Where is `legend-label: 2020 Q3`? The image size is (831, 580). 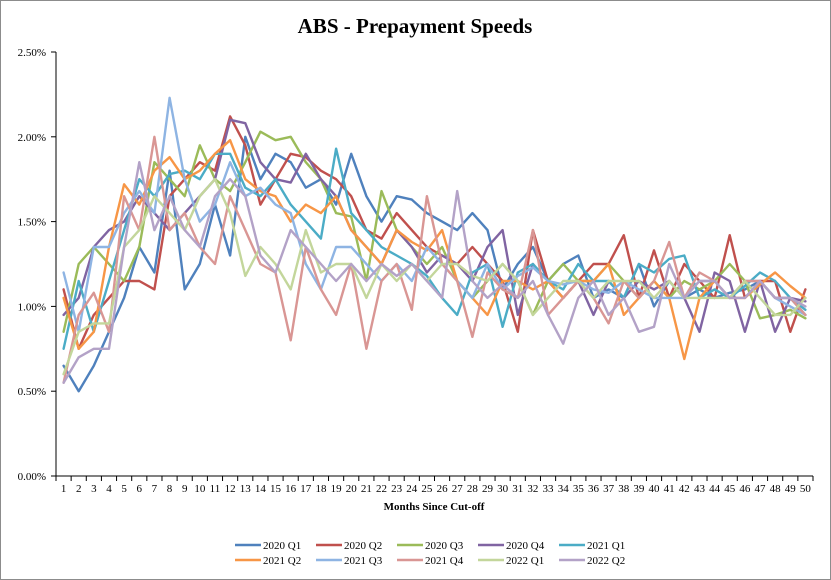
legend-label: 2020 Q3 is located at coordinates (444, 546).